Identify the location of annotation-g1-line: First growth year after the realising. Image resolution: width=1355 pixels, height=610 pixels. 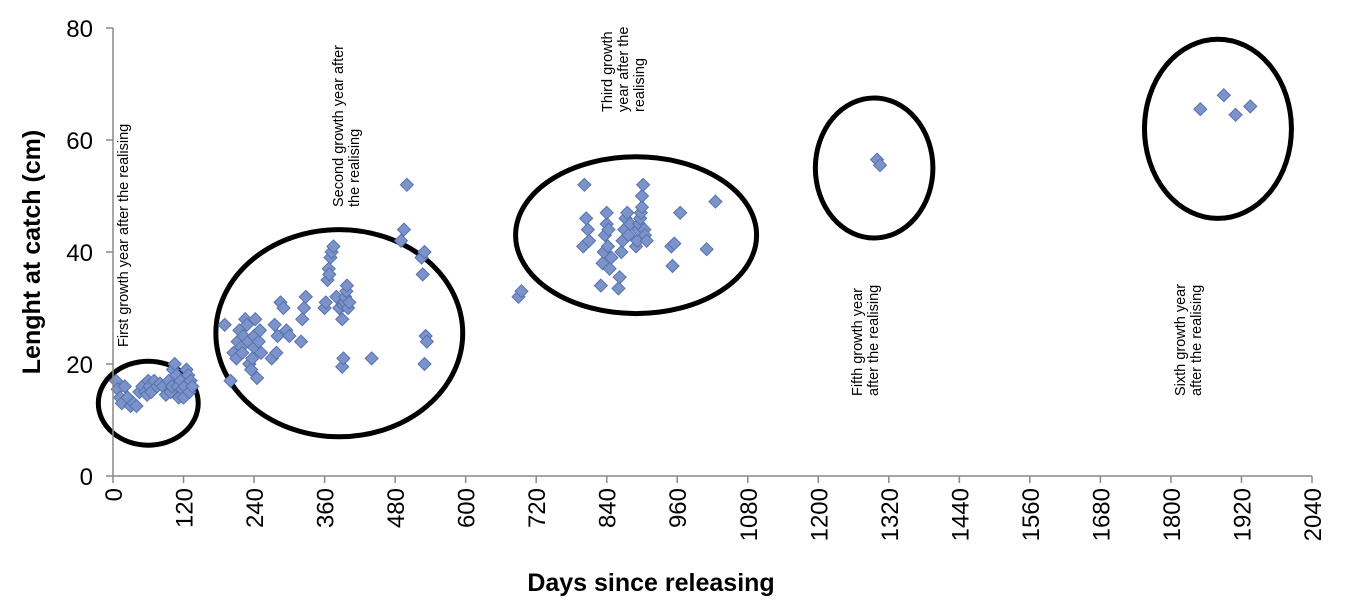
(124, 235).